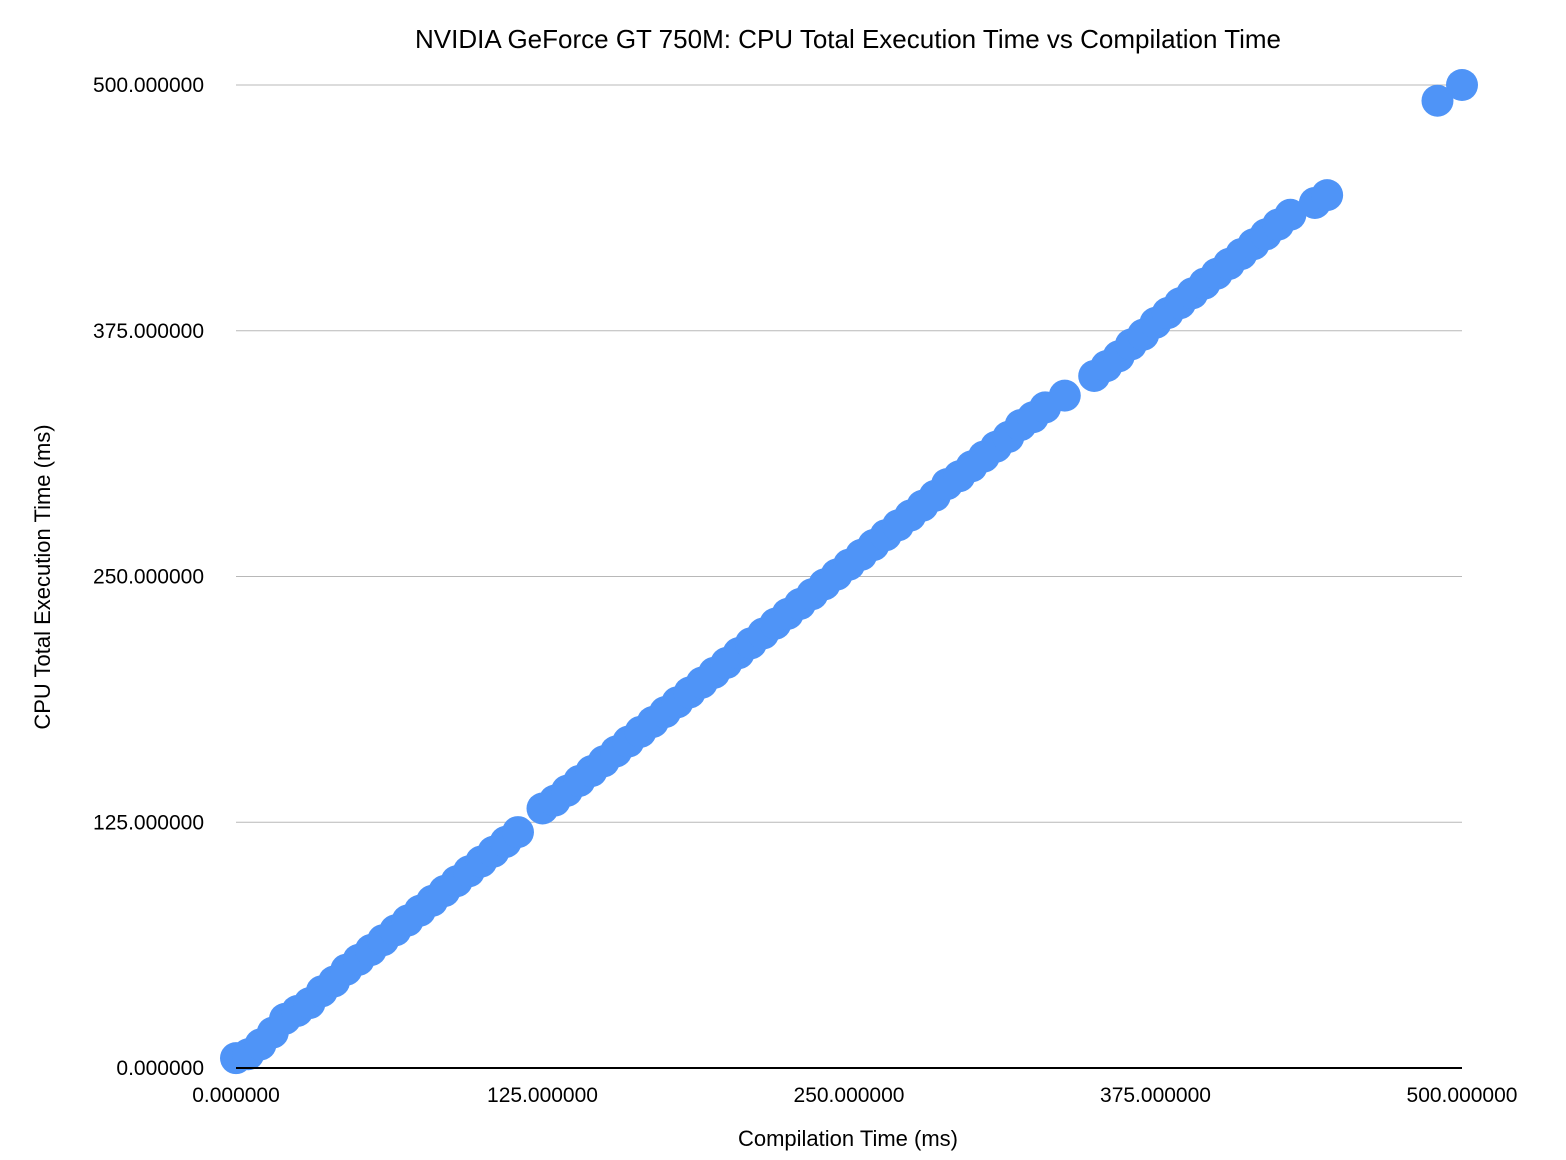 The width and height of the screenshot is (1566, 1160). What do you see at coordinates (148, 822) in the screenshot?
I see `y-tick-label-1: 125.000000` at bounding box center [148, 822].